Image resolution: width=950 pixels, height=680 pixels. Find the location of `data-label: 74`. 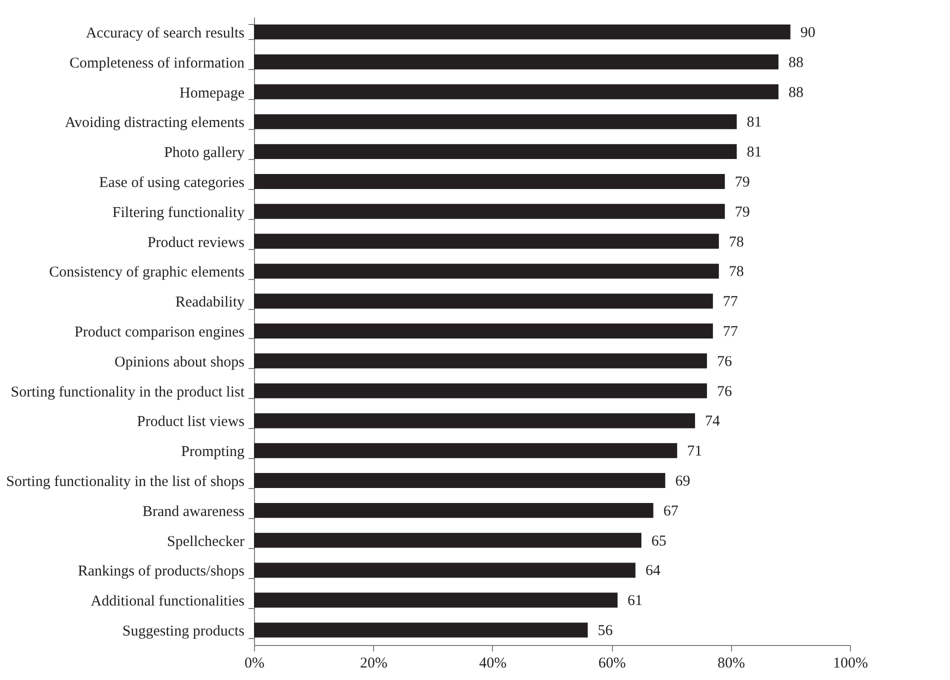

data-label: 74 is located at coordinates (713, 422).